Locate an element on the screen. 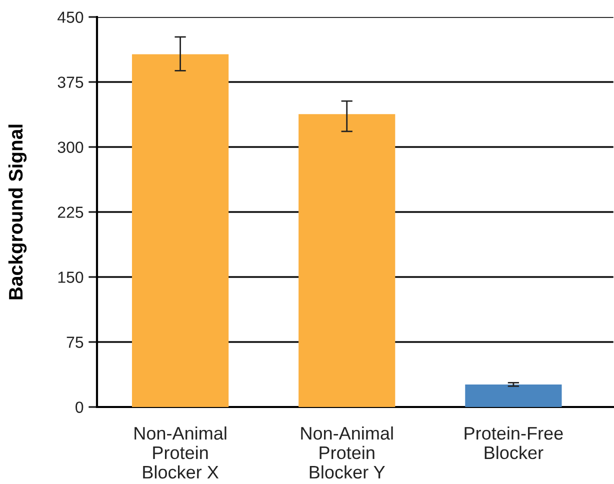 Image resolution: width=614 pixels, height=484 pixels. y-tick-label: 225 is located at coordinates (71, 212).